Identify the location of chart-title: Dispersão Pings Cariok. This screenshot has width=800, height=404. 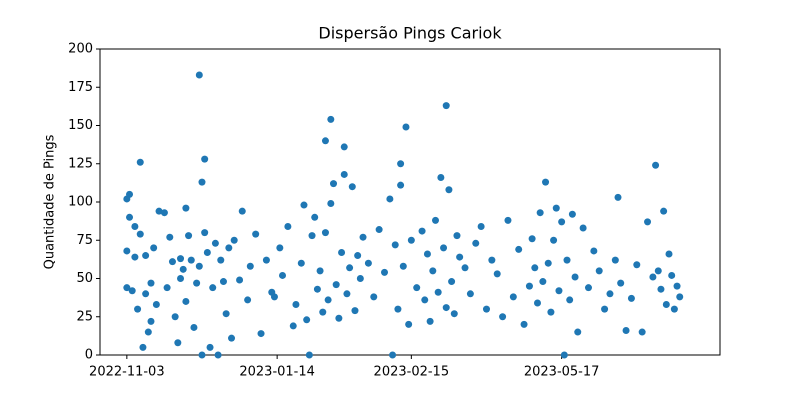
(410, 33).